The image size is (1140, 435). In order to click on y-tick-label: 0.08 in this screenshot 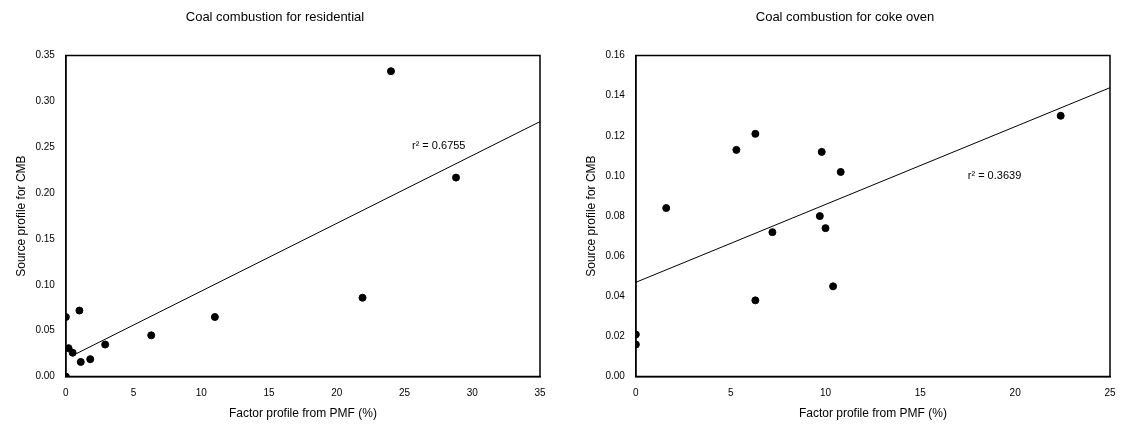, I will do `click(615, 215)`.